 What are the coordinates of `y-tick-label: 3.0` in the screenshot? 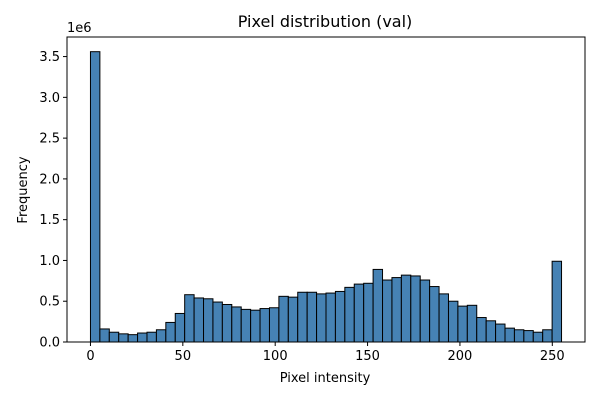 It's located at (49, 98).